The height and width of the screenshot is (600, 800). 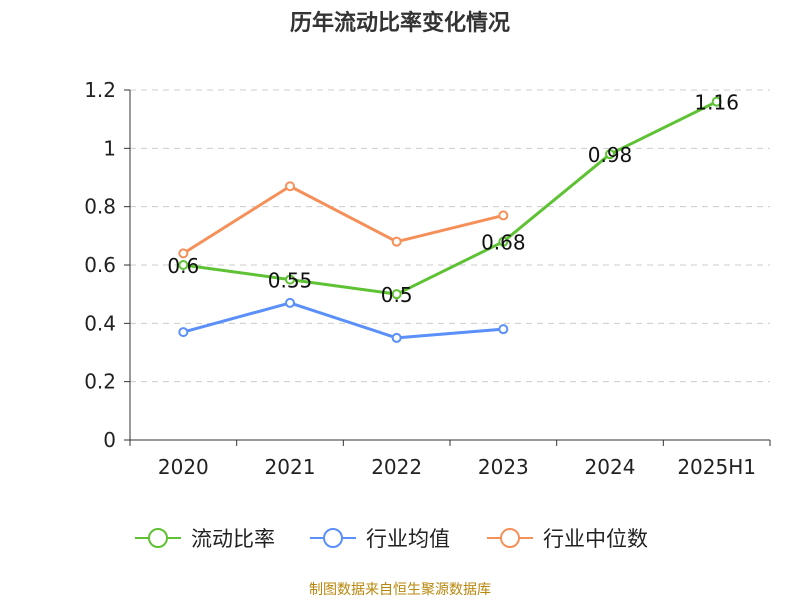 What do you see at coordinates (100, 323) in the screenshot?
I see `y-tick-label: 0.4` at bounding box center [100, 323].